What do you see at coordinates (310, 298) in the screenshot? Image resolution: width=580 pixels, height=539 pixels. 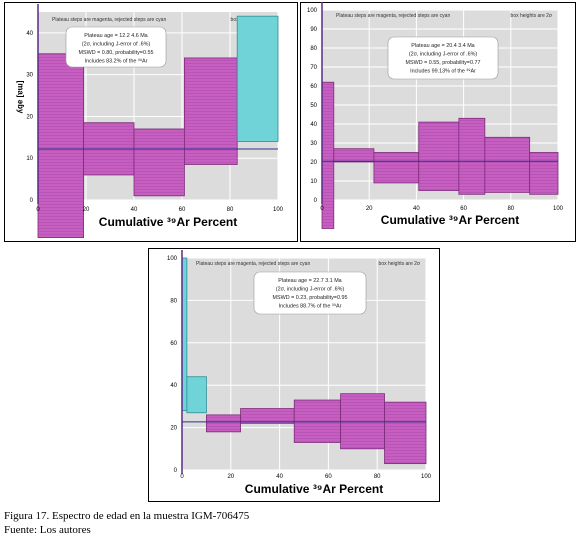 I see `annotation-line-3: MSWD = 0.23, probability=0.95` at bounding box center [310, 298].